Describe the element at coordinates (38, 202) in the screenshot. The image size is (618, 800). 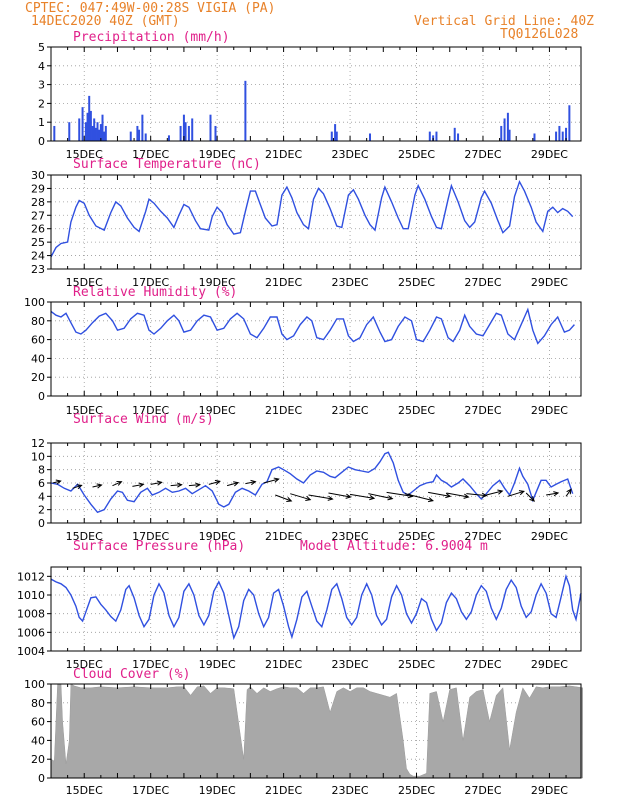
I see `y-tick-label: 28` at that location.